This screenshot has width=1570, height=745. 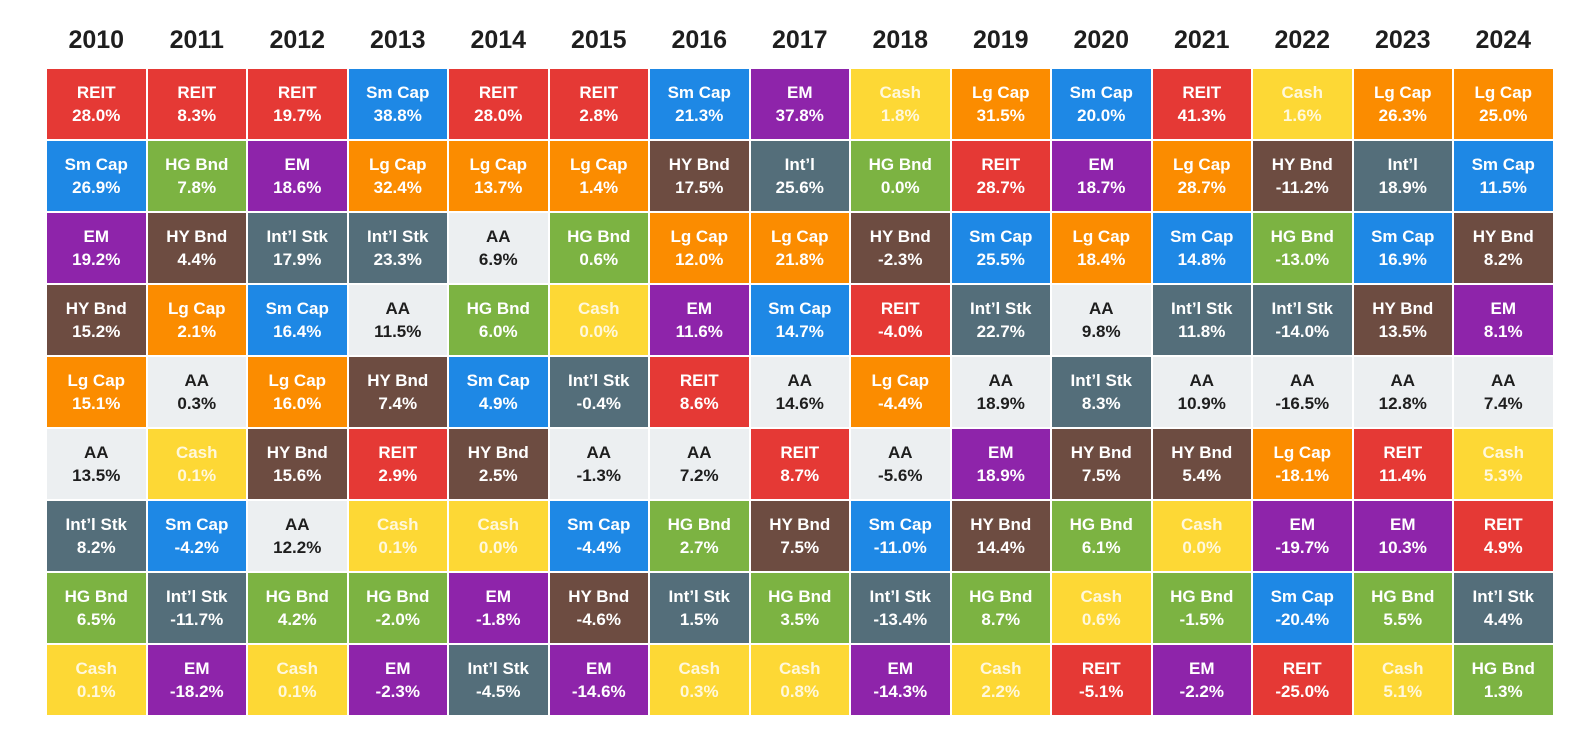 I want to click on cell-2012-lg-cap: Lg Cap 16.0%, so click(x=297, y=392).